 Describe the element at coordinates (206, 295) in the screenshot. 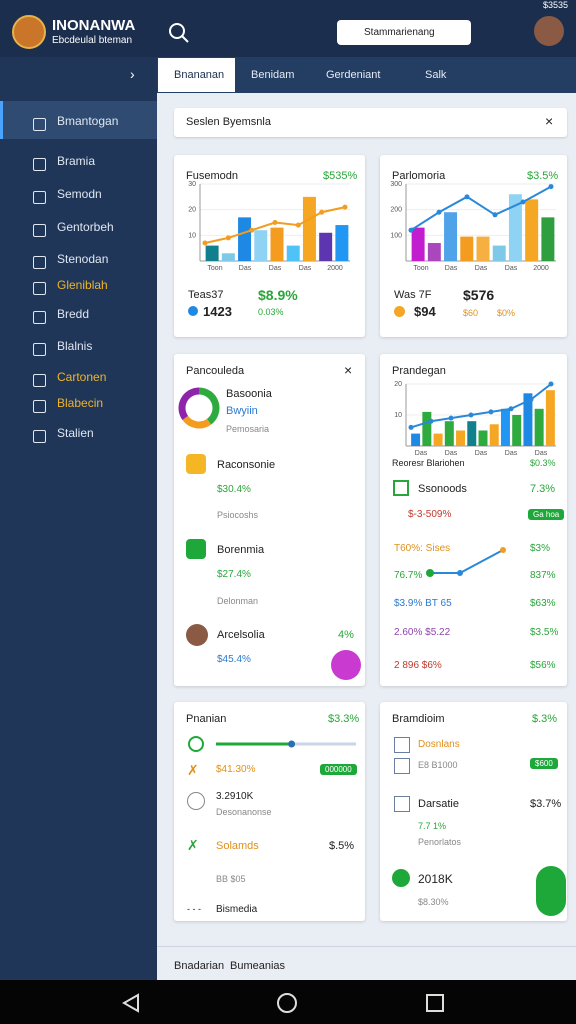

I see `stat-label: Teas37` at that location.